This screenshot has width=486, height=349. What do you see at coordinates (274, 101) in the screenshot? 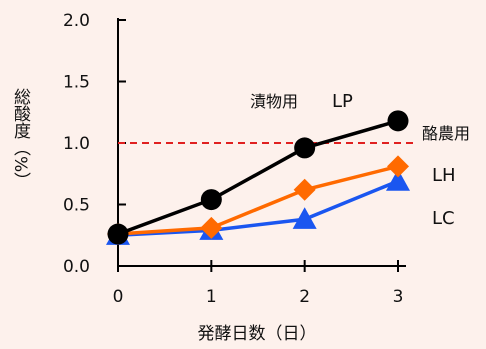
I see `series-label-lp-prefix: 漬物用` at bounding box center [274, 101].